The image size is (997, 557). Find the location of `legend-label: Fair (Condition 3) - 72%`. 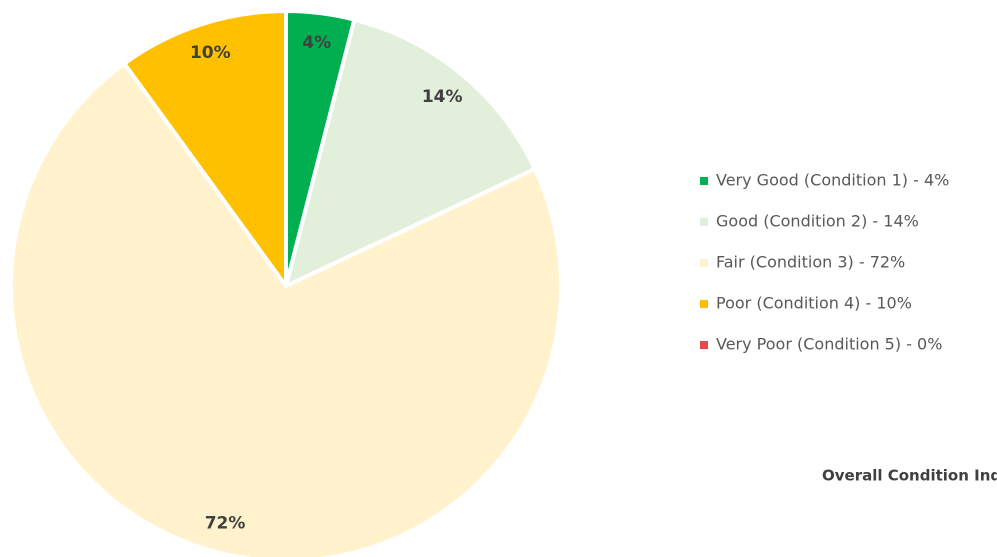

legend-label: Fair (Condition 3) - 72% is located at coordinates (810, 262).